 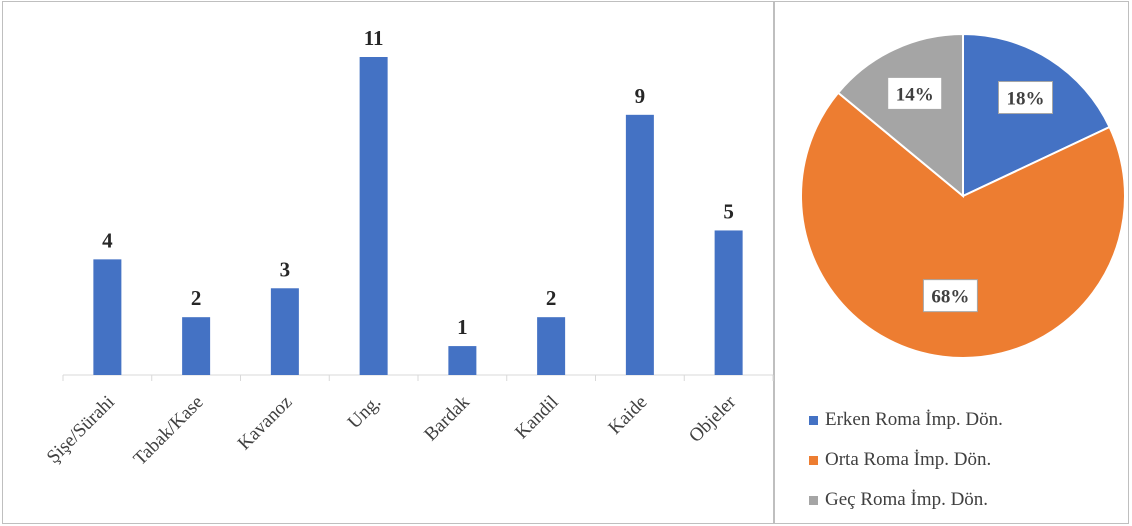 I want to click on data-label: 9, so click(x=640, y=96).